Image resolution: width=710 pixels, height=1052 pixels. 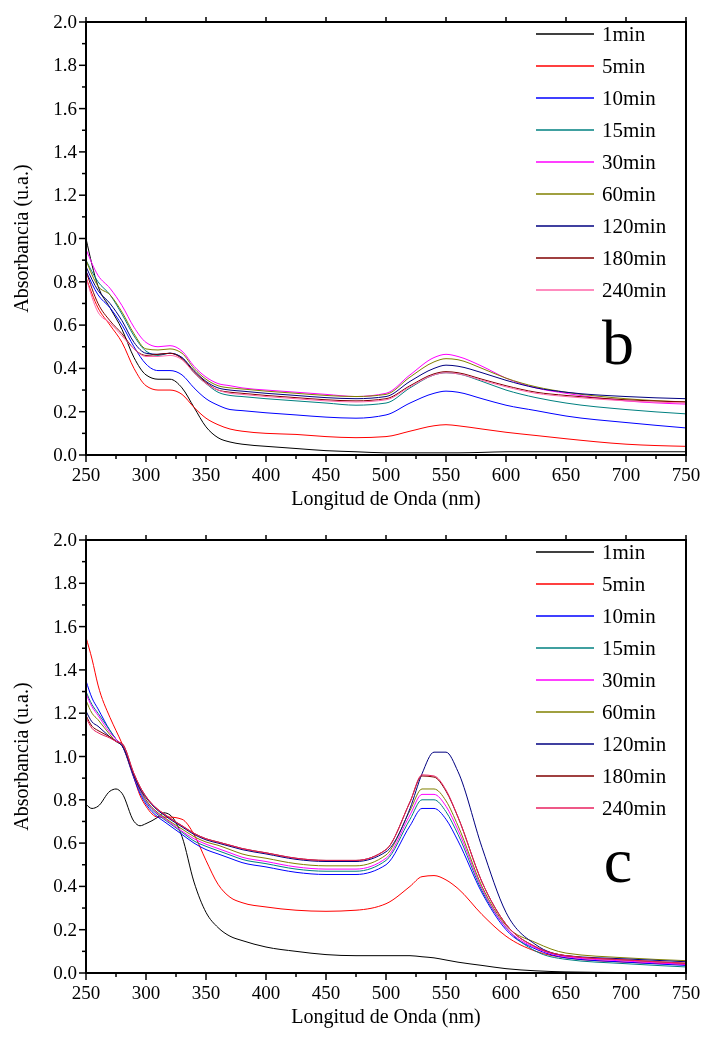 What do you see at coordinates (618, 860) in the screenshot?
I see `annotation: c` at bounding box center [618, 860].